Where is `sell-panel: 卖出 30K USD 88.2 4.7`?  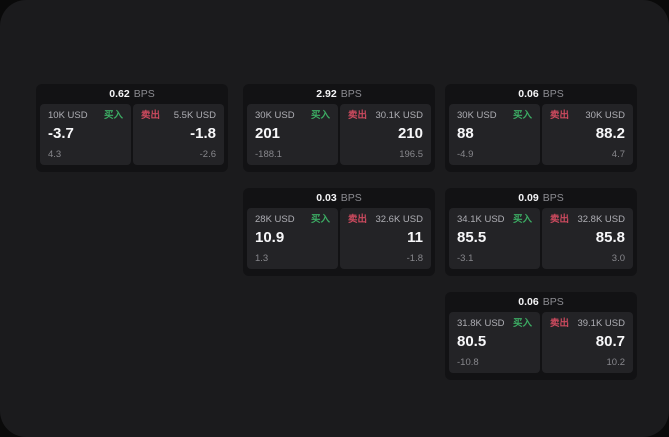
sell-panel: 卖出 30K USD 88.2 4.7 is located at coordinates (587, 134).